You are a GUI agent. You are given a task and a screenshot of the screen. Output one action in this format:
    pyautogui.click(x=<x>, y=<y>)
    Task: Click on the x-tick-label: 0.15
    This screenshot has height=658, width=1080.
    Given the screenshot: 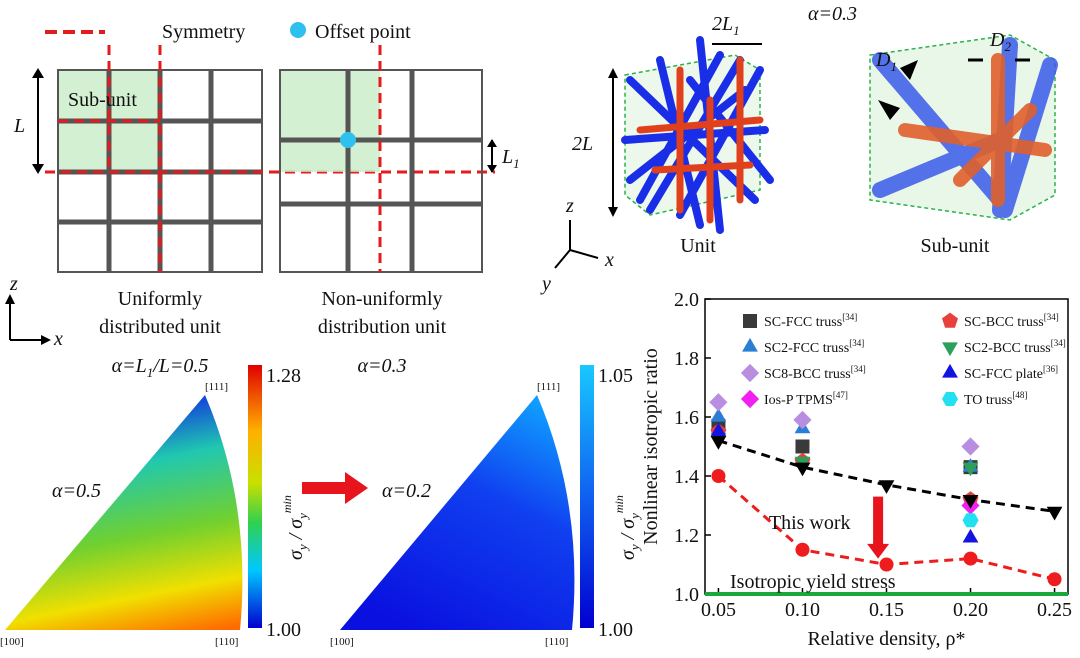 What is the action you would take?
    pyautogui.click(x=886, y=610)
    